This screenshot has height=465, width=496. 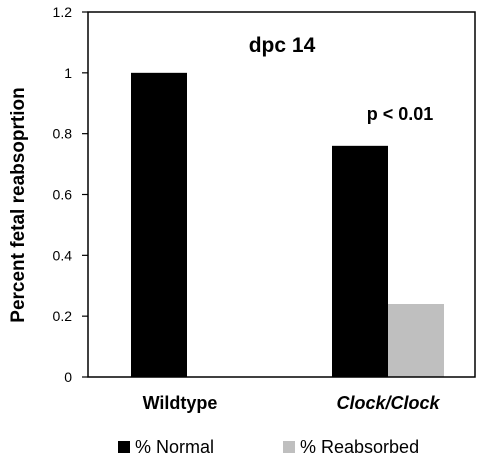 What do you see at coordinates (63, 12) in the screenshot?
I see `y-tick-label: 1.2` at bounding box center [63, 12].